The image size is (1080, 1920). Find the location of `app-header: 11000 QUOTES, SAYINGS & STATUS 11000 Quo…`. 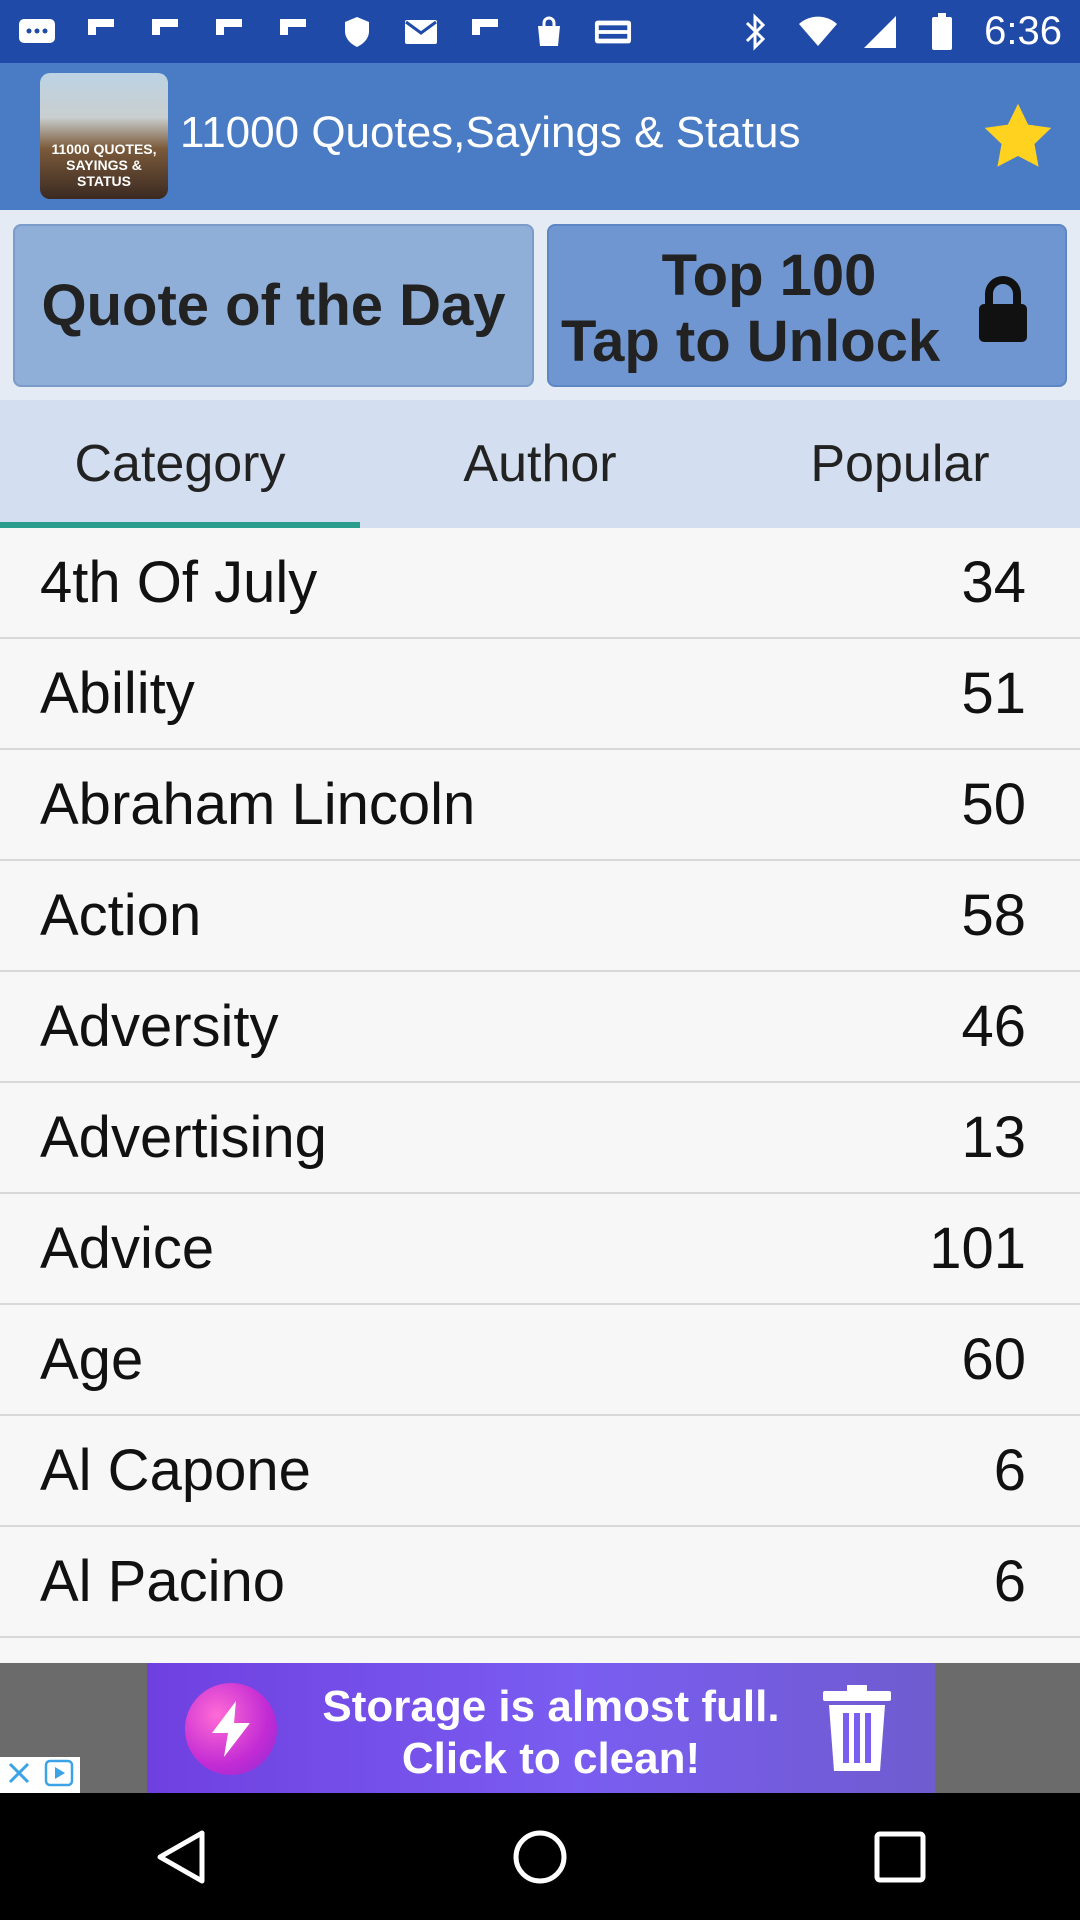

app-header: 11000 QUOTES, SAYINGS & STATUS 11000 Quo… is located at coordinates (540, 136).